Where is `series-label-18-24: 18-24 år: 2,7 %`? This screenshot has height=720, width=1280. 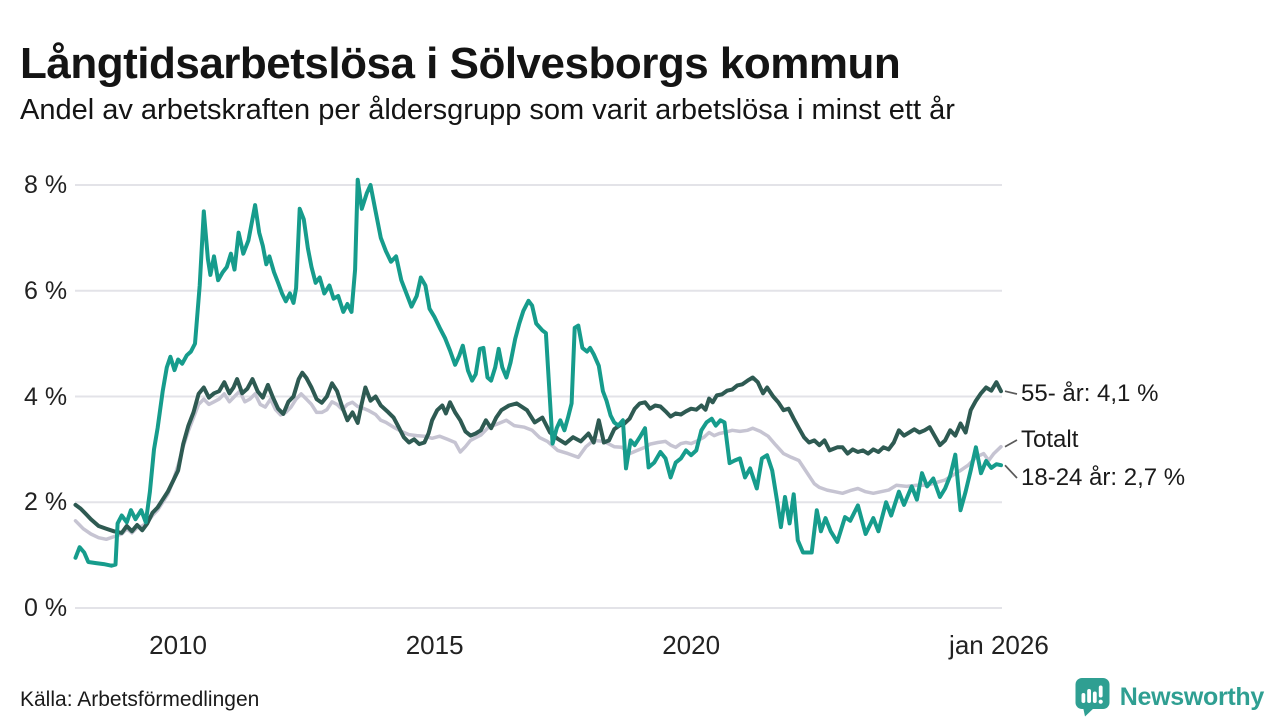 series-label-18-24: 18-24 år: 2,7 % is located at coordinates (1103, 477).